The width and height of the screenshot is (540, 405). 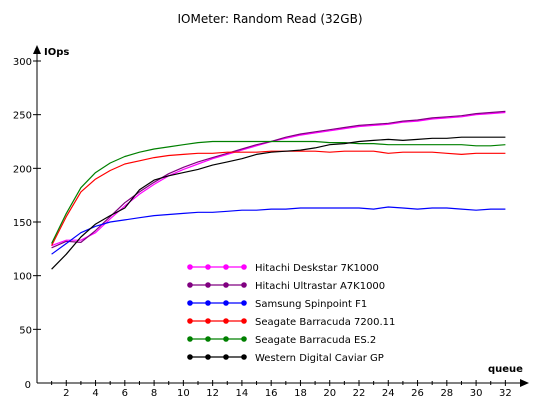 I want to click on x-tick-label: 2, so click(x=66, y=393).